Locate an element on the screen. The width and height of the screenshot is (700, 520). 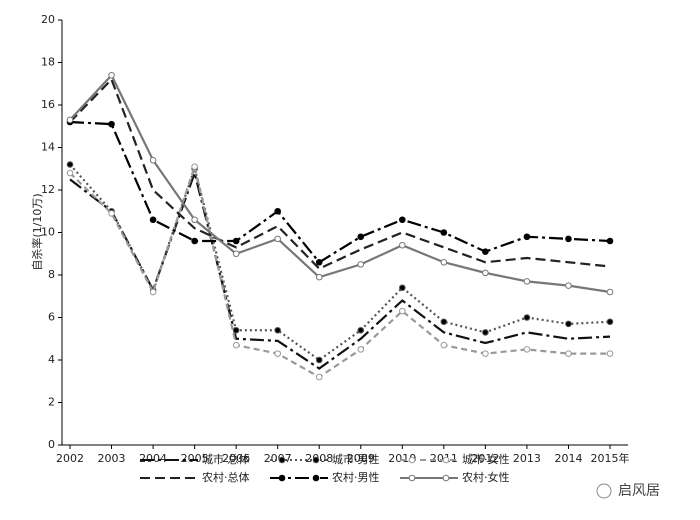
legend-label: 城市·男性 is located at coordinates (356, 459).